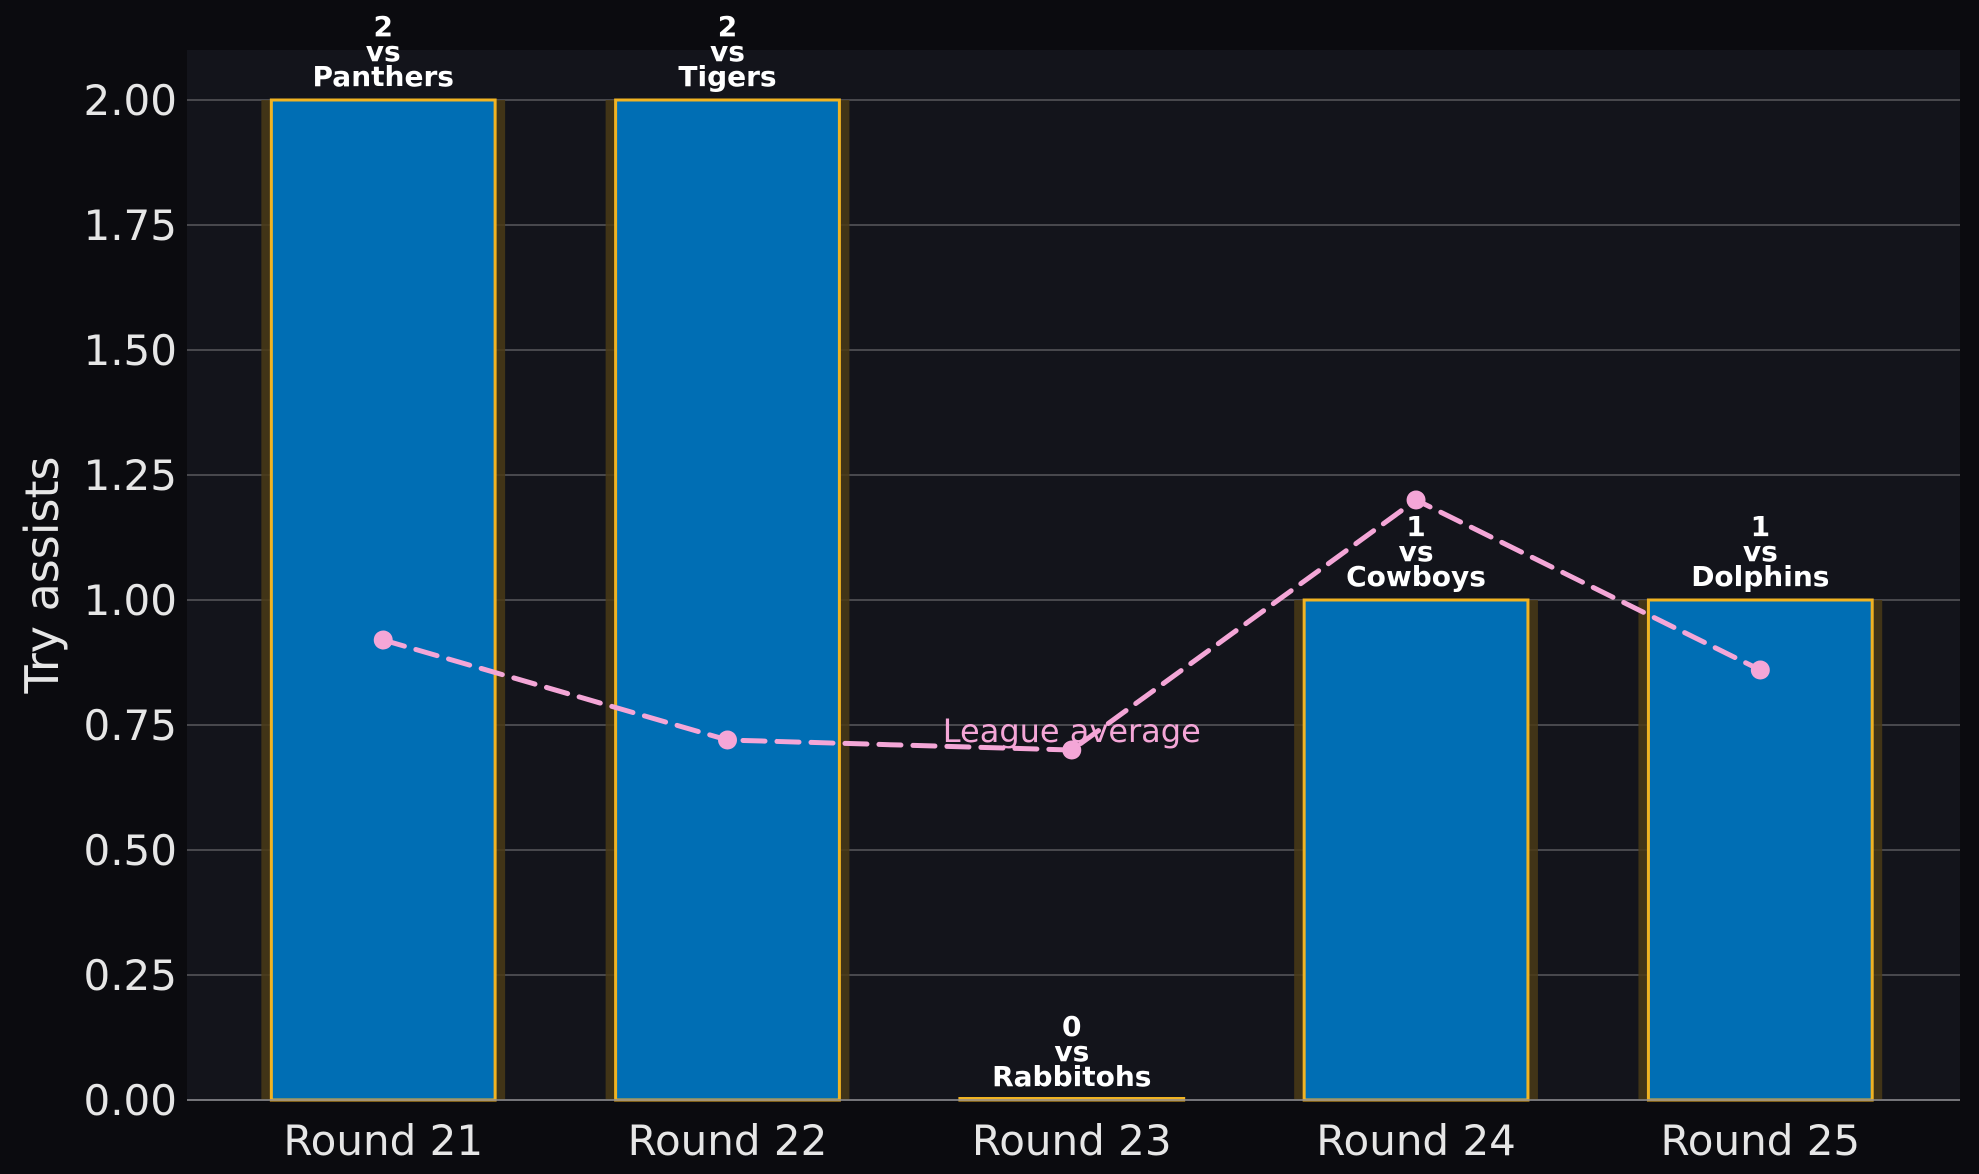 The width and height of the screenshot is (1979, 1174). What do you see at coordinates (130, 350) in the screenshot?
I see `y-tick-label: 1.50` at bounding box center [130, 350].